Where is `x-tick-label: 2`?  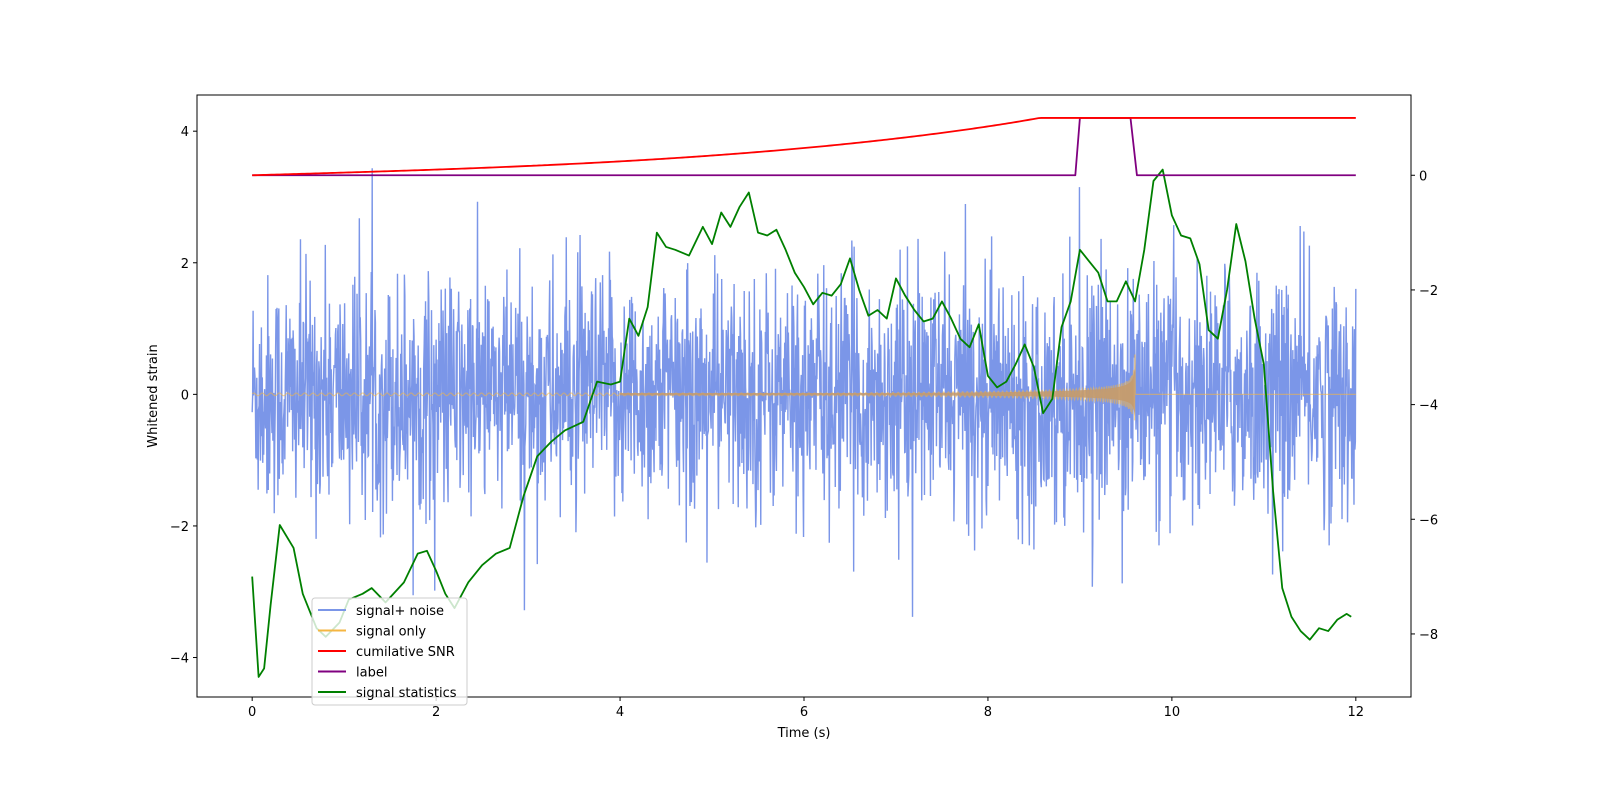
x-tick-label: 2 is located at coordinates (436, 712).